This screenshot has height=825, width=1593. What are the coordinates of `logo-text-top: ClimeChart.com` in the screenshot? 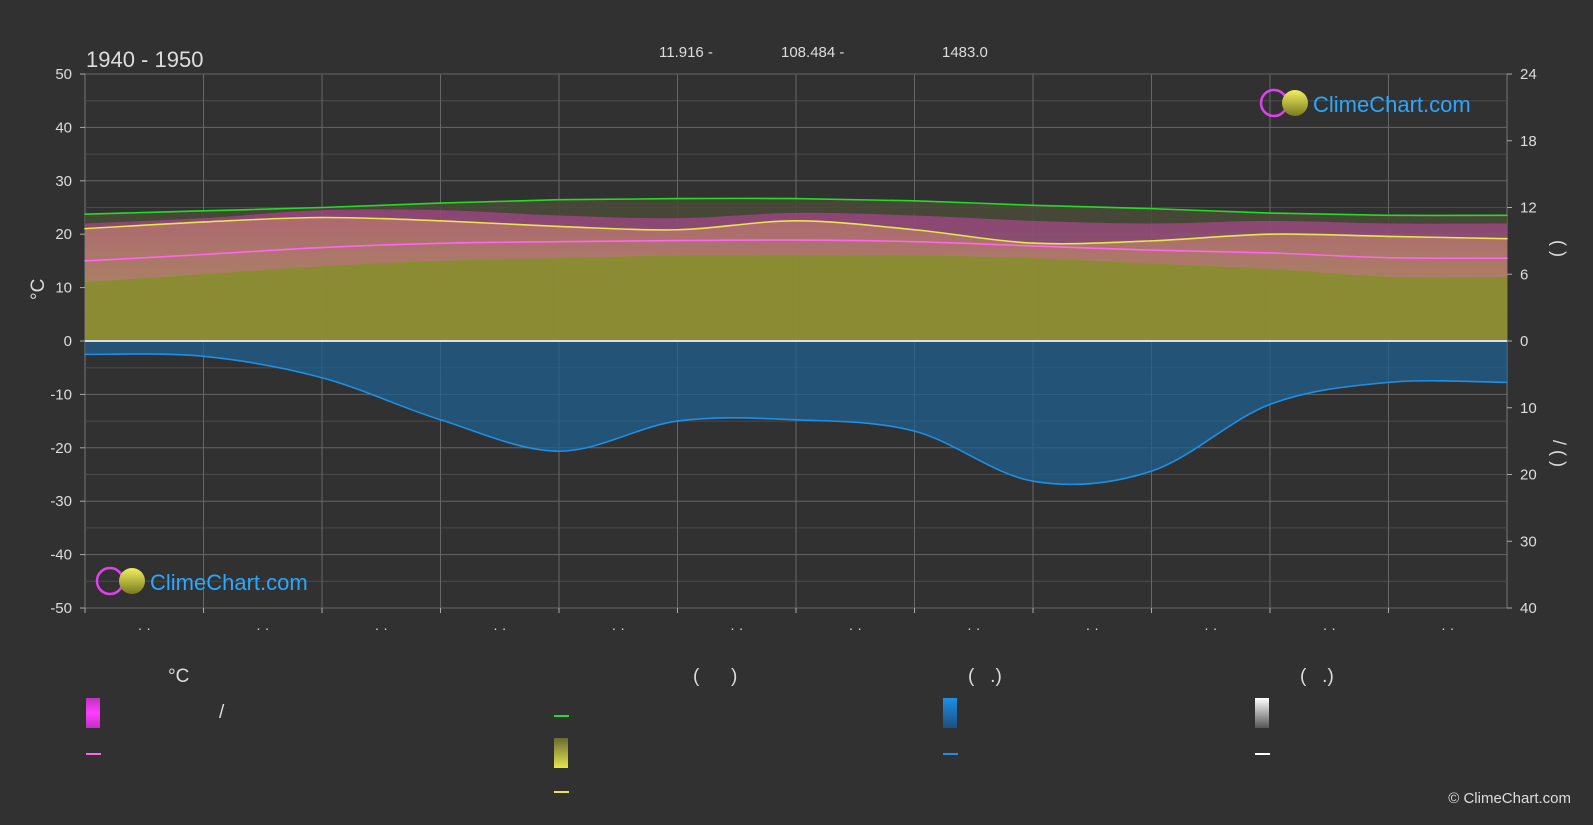 It's located at (1392, 104).